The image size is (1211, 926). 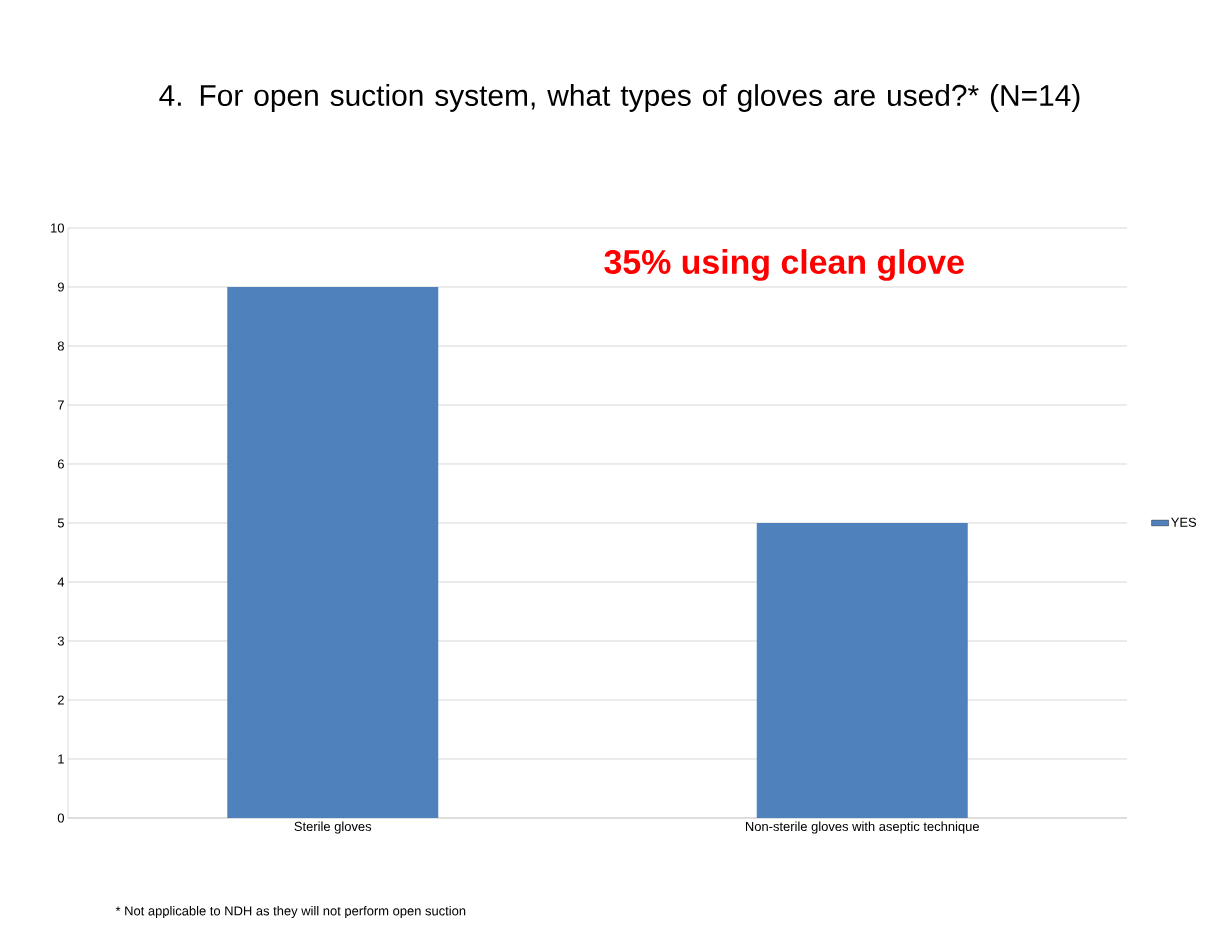 What do you see at coordinates (61, 582) in the screenshot?
I see `y-tick-label: 4` at bounding box center [61, 582].